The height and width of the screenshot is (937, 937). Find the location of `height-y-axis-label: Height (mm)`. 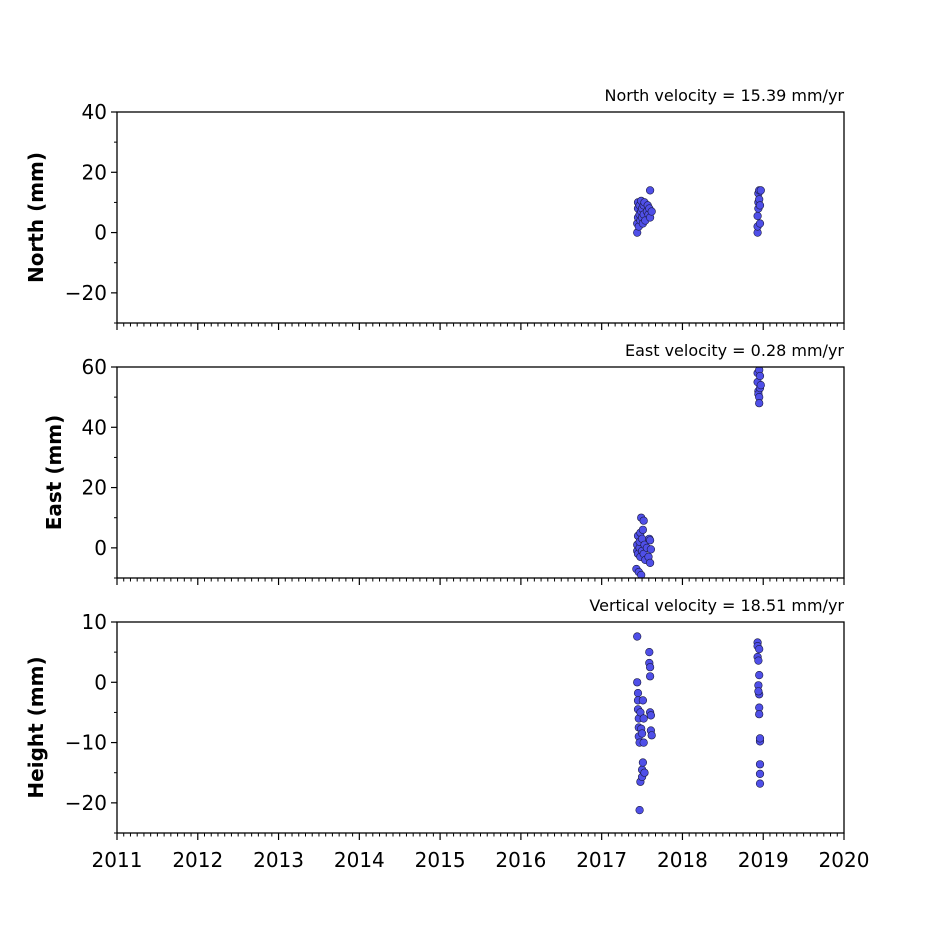

height-y-axis-label: Height (mm) is located at coordinates (36, 727).